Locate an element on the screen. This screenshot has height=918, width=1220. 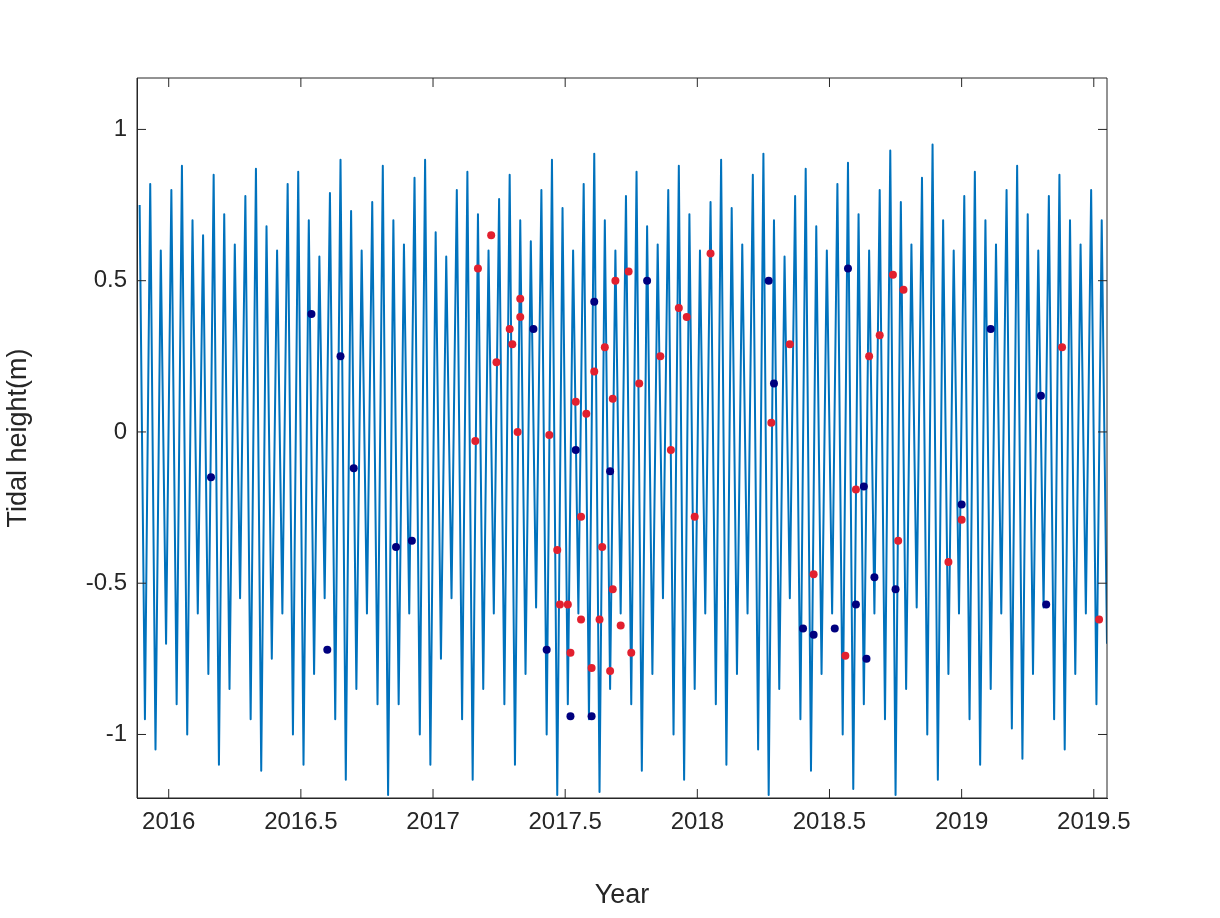
y-tick-label: 0.5 is located at coordinates (110, 279).